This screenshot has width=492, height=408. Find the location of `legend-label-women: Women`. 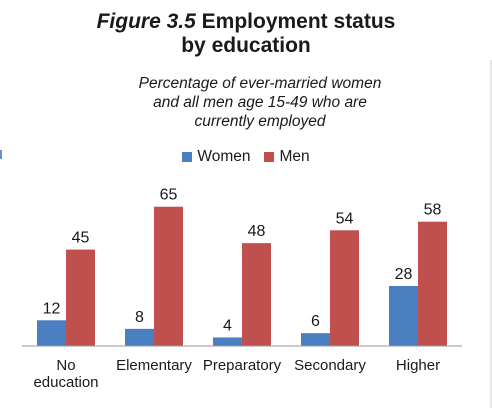

legend-label-women: Women is located at coordinates (224, 156).